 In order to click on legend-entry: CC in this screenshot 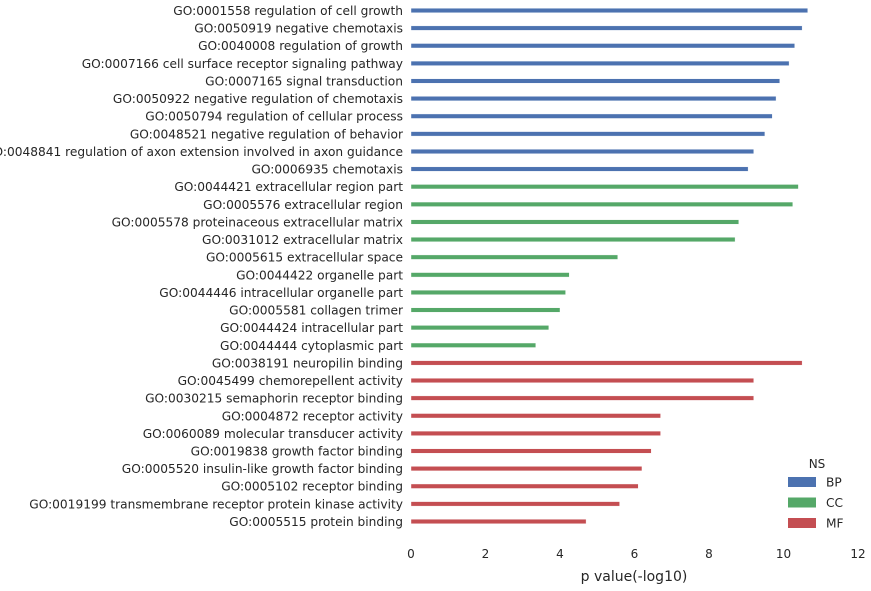, I will do `click(815, 503)`.